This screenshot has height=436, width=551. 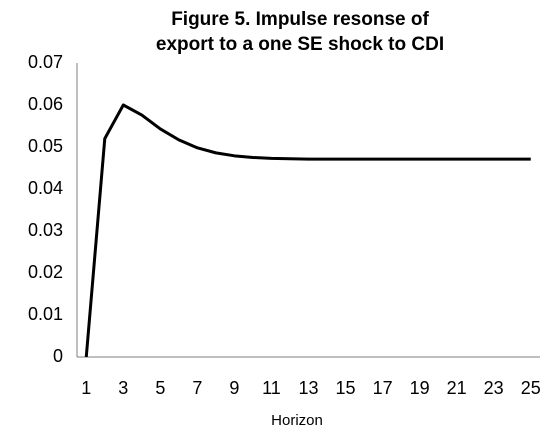 What do you see at coordinates (383, 388) in the screenshot?
I see `x-tick-label: 17` at bounding box center [383, 388].